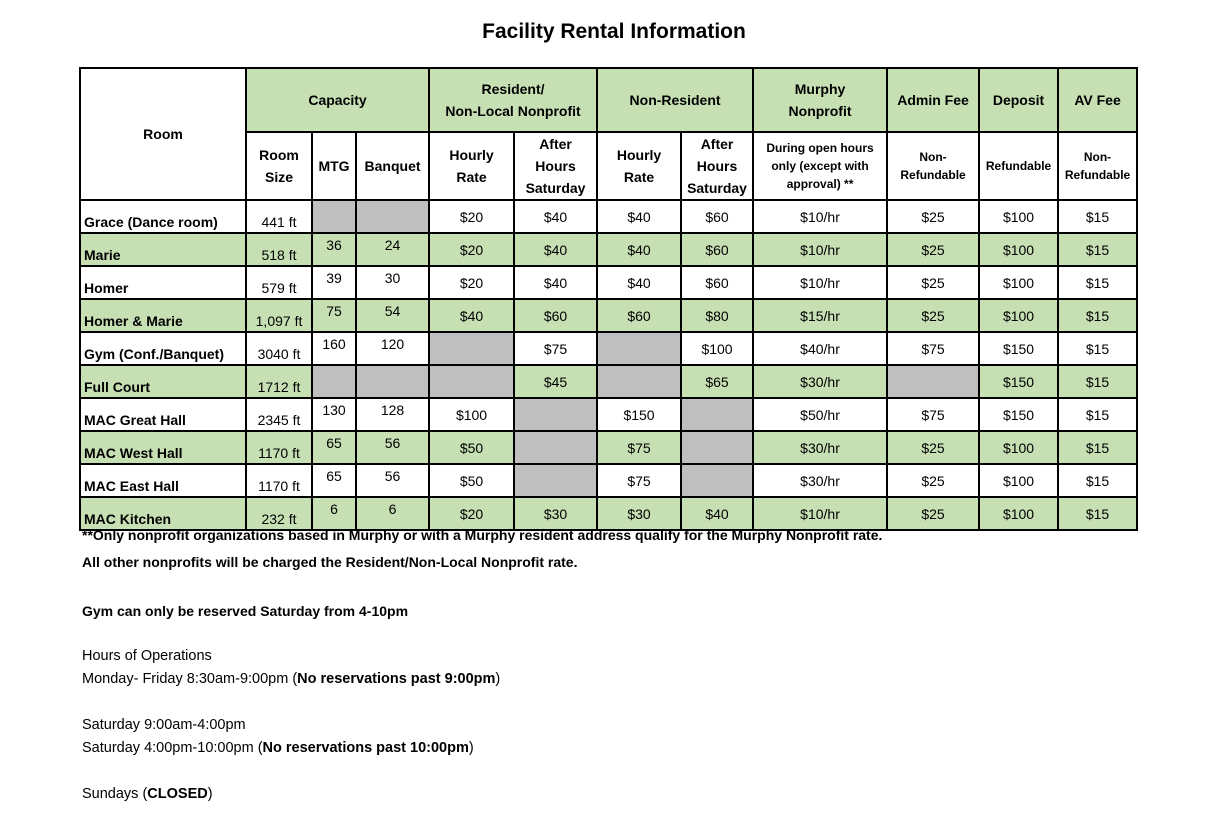  What do you see at coordinates (163, 447) in the screenshot?
I see `room-name-cell: MAC West Hall` at bounding box center [163, 447].